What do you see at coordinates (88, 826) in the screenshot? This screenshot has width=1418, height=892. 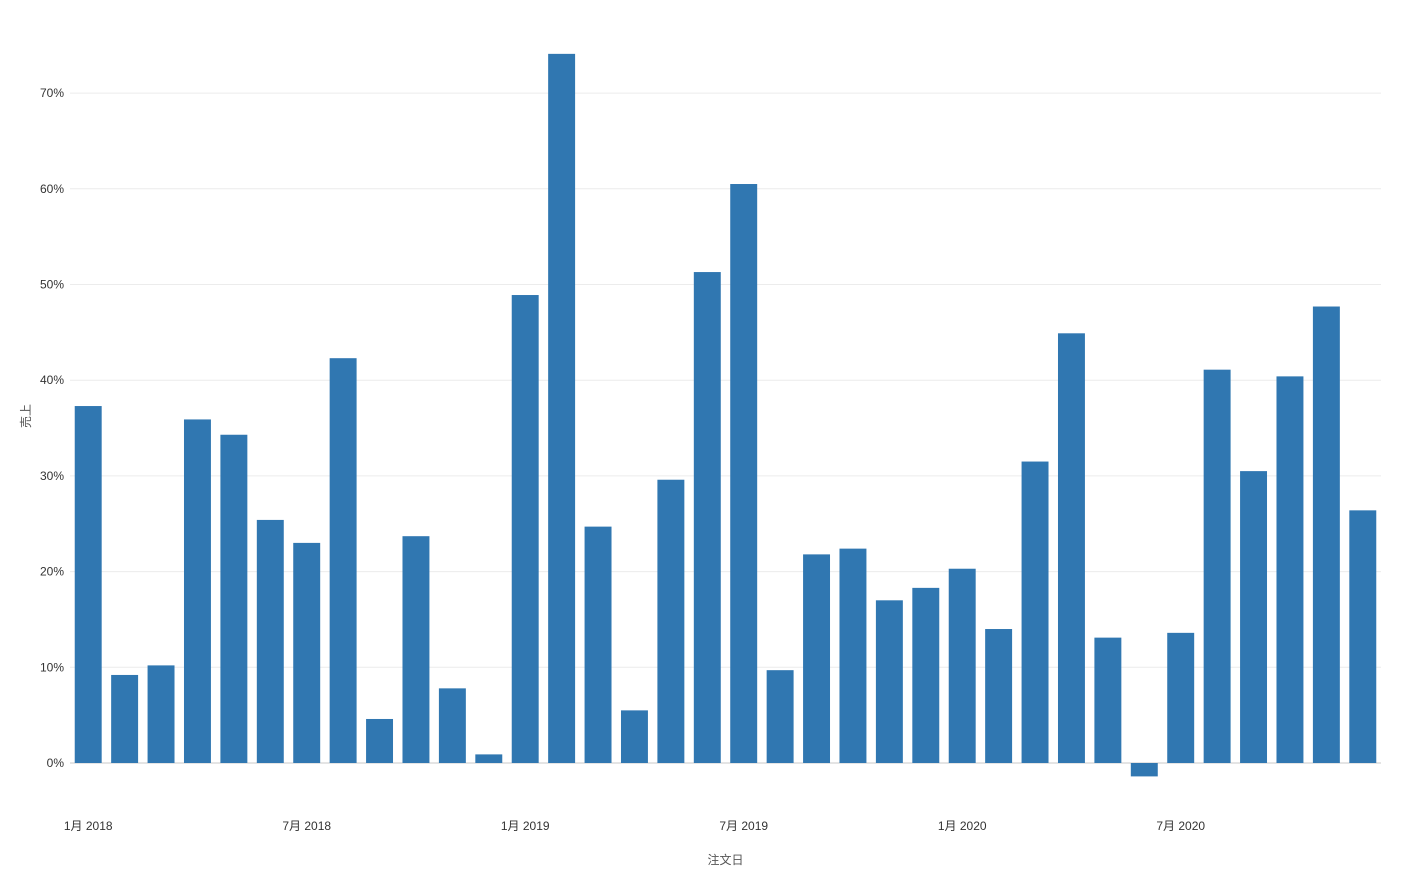 I see `x-tick-label: 1月 2018` at bounding box center [88, 826].